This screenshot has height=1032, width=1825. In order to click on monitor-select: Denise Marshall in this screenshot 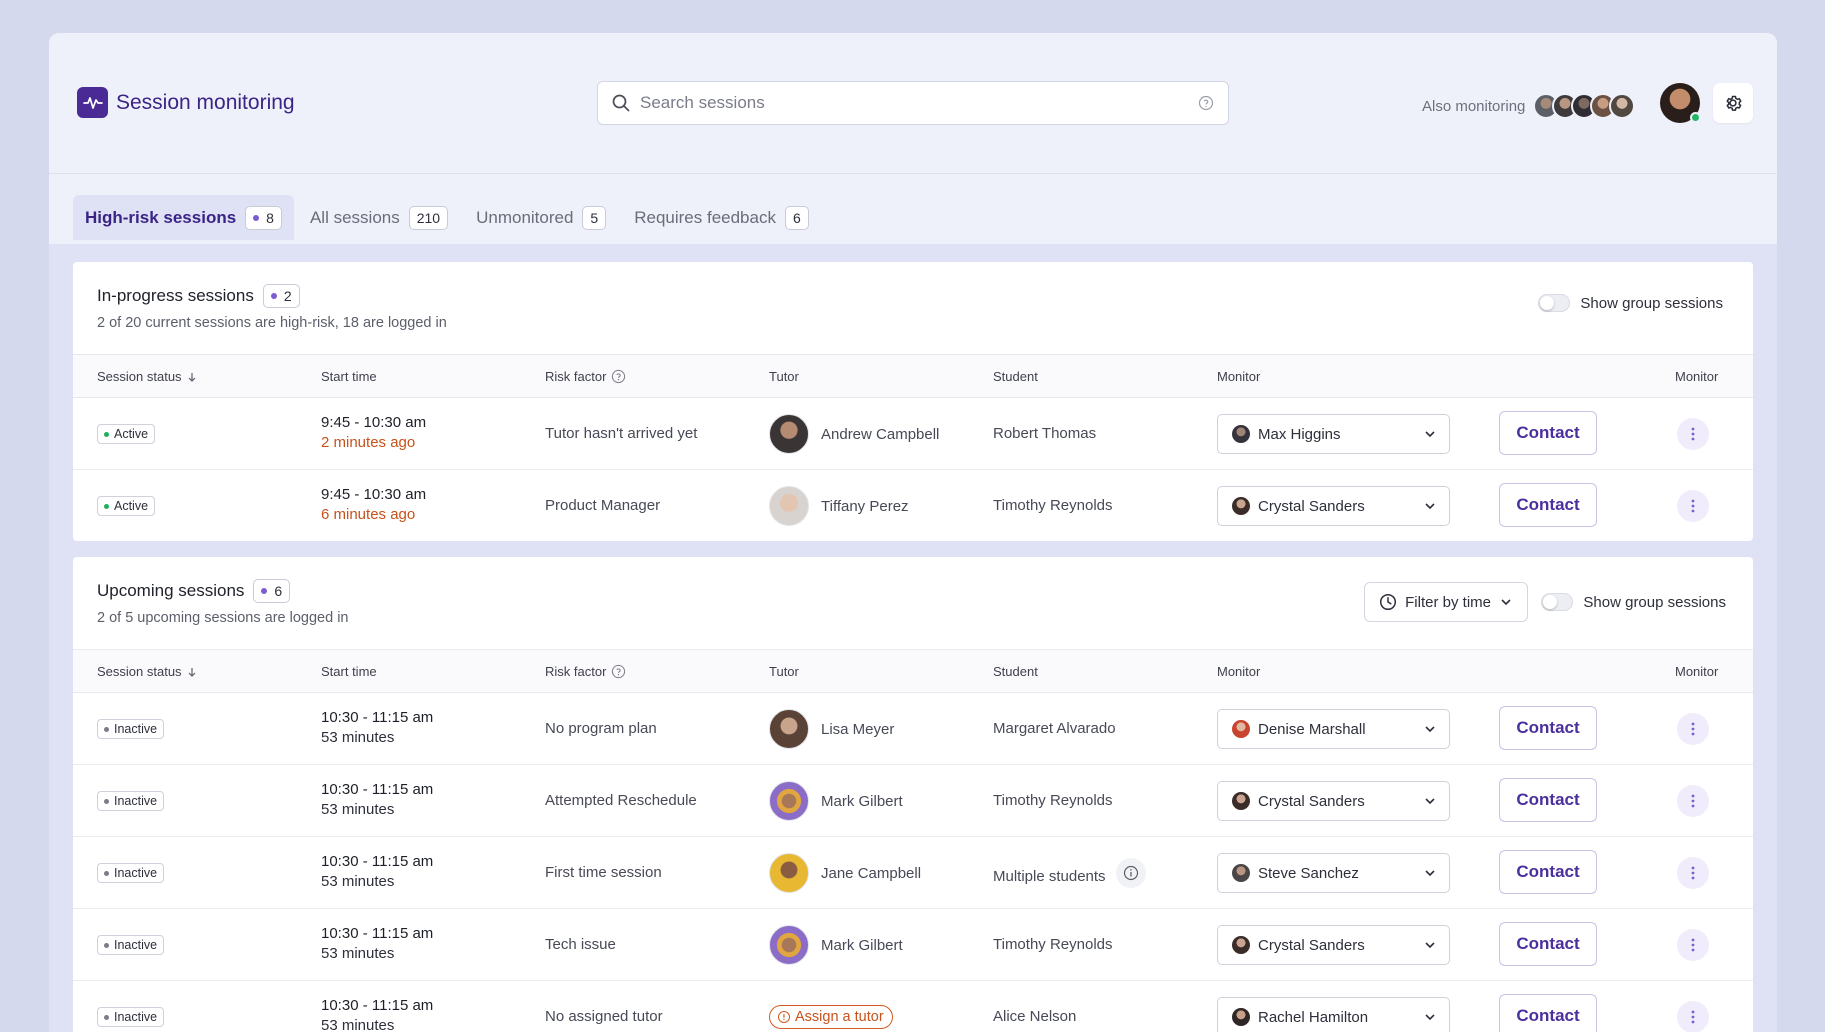, I will do `click(1333, 729)`.